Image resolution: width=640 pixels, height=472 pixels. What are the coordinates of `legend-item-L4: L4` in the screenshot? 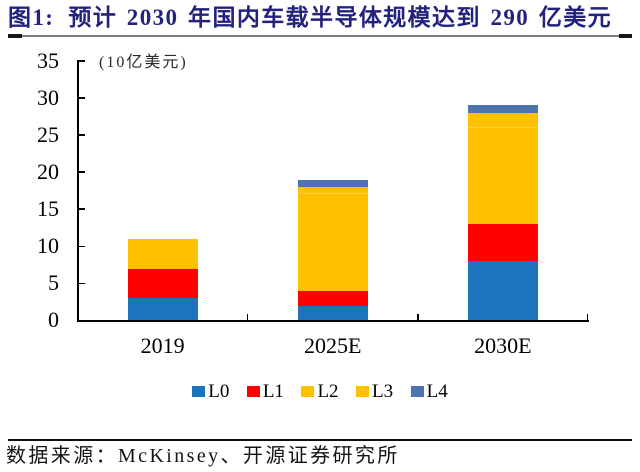 It's located at (429, 391).